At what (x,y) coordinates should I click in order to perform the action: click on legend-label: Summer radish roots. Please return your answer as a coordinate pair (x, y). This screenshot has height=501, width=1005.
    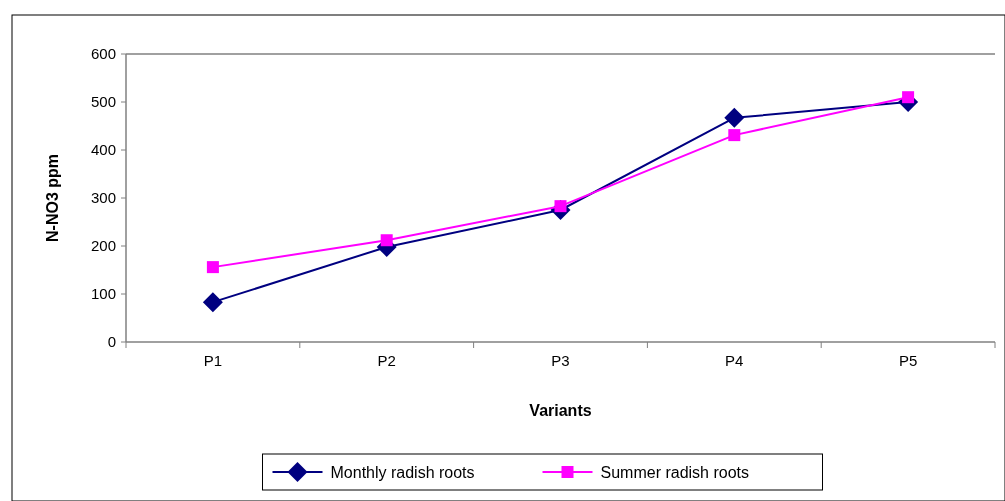
    Looking at the image, I should click on (674, 472).